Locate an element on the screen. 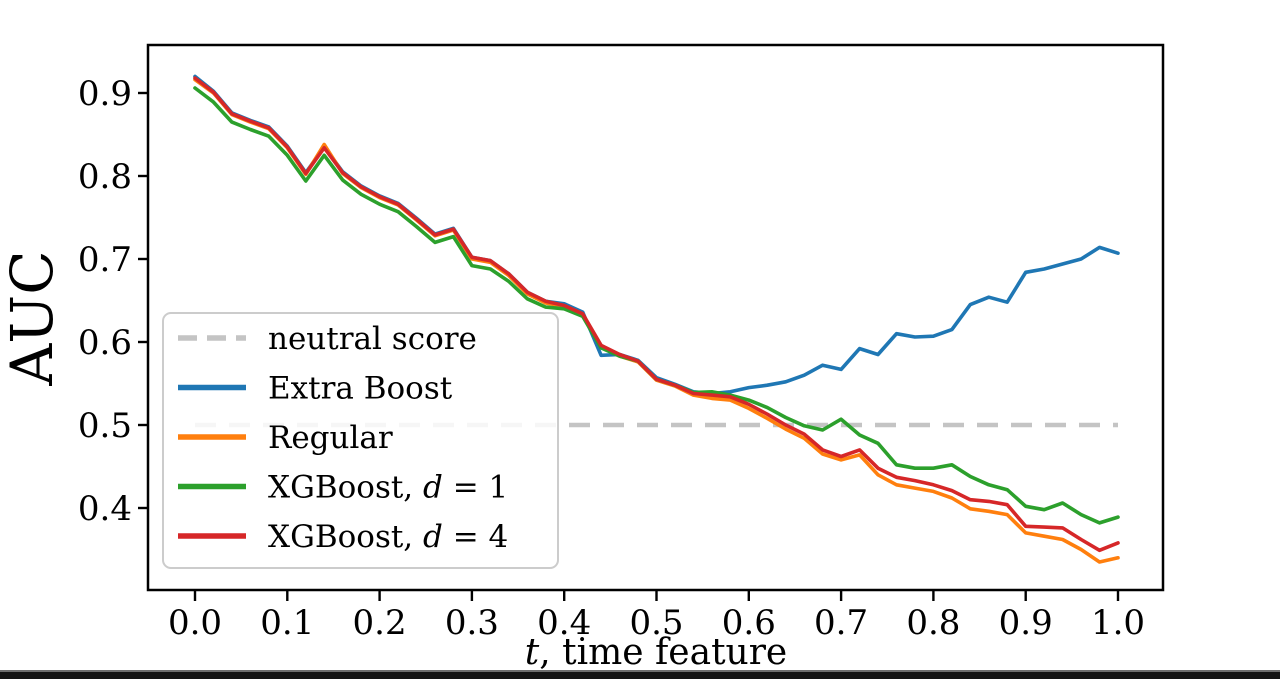 The image size is (1280, 679). x-tick-label: 0.0 is located at coordinates (195, 623).